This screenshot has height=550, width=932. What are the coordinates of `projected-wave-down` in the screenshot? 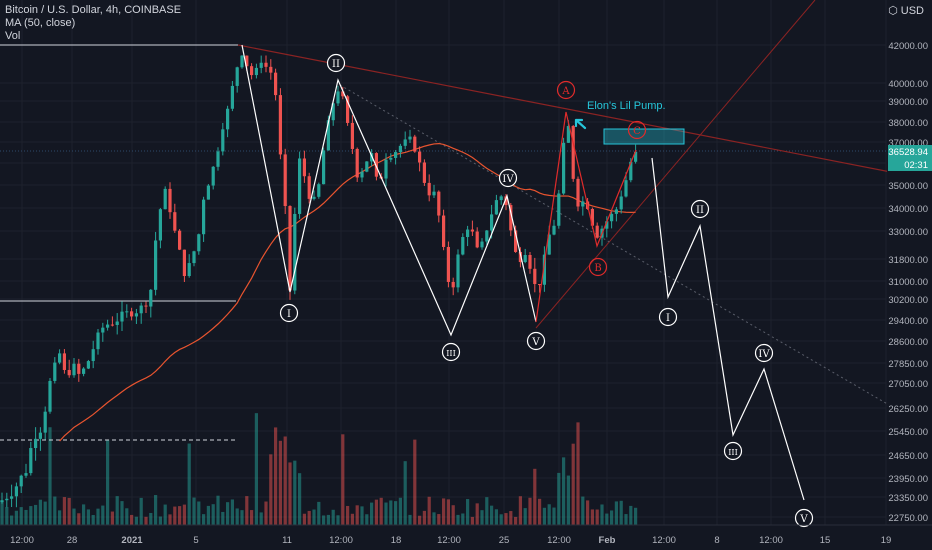 It's located at (728, 329).